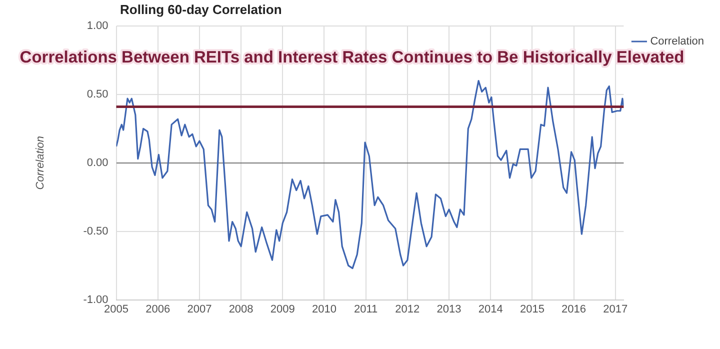  What do you see at coordinates (324, 309) in the screenshot?
I see `x-tick-label: 2010` at bounding box center [324, 309].